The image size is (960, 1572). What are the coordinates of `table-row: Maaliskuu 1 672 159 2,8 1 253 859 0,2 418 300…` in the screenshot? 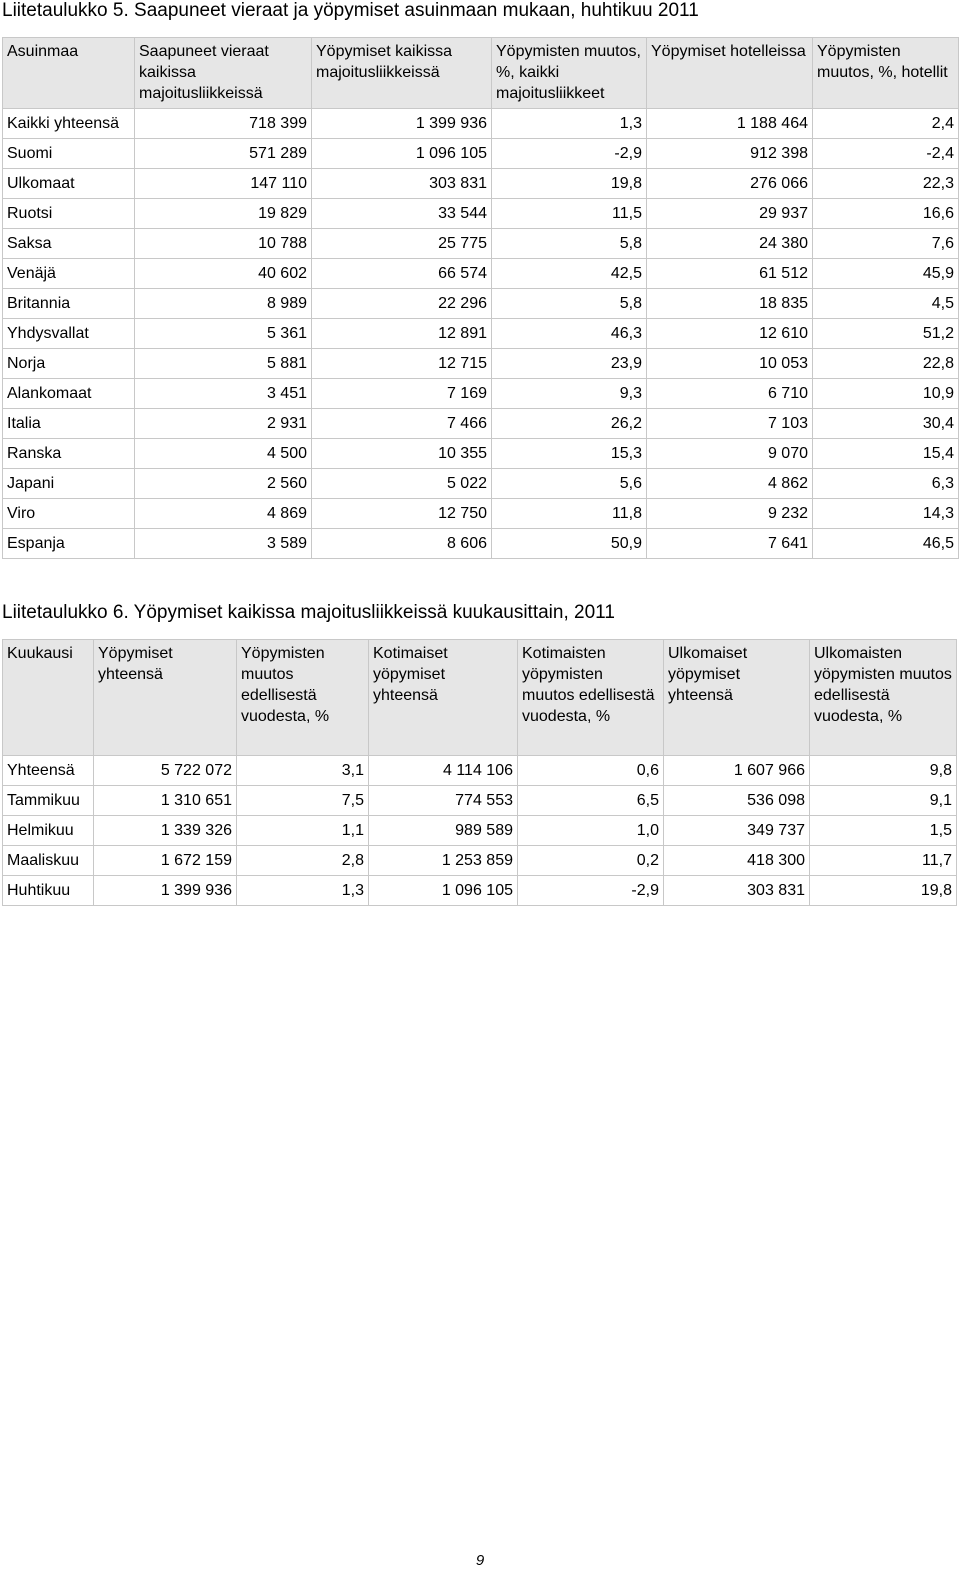 It's located at (479, 860).